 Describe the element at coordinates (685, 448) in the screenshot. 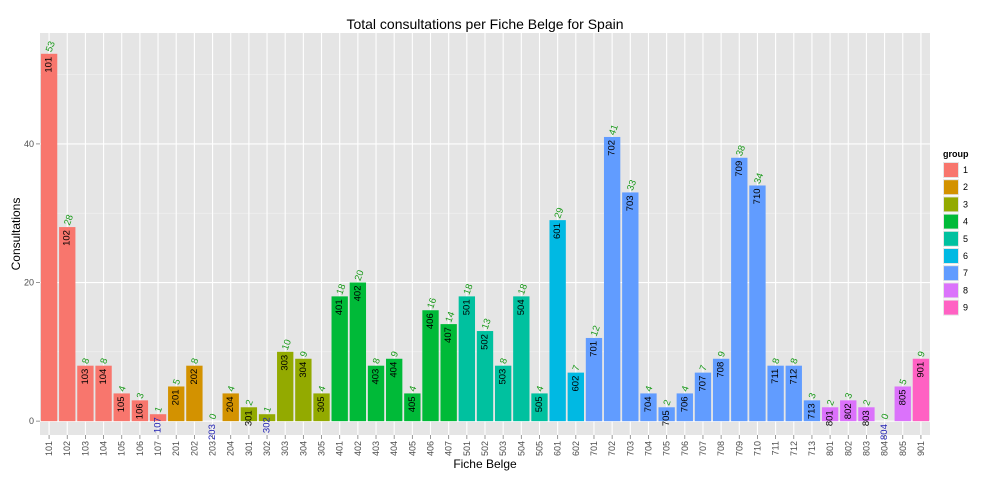

I see `x-tick-label: 706` at that location.